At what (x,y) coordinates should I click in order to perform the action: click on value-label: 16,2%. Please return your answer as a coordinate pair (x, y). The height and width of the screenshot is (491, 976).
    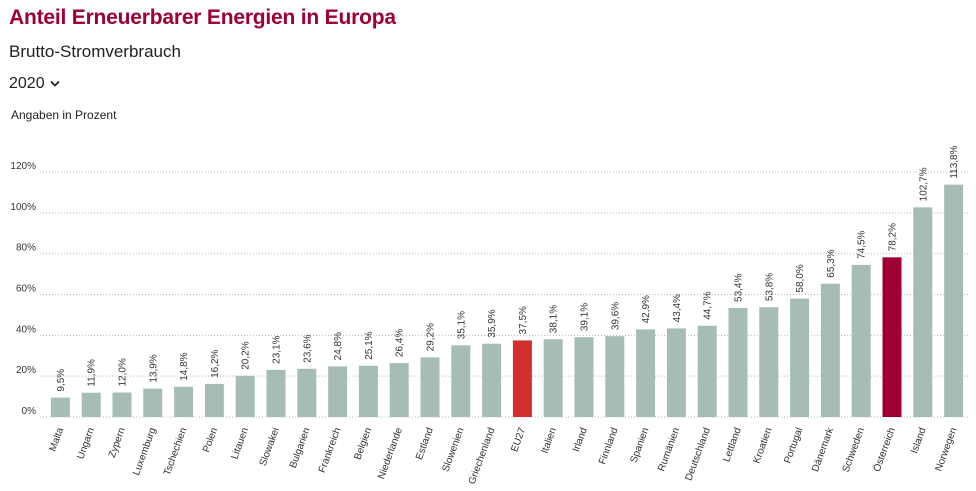
    Looking at the image, I should click on (215, 363).